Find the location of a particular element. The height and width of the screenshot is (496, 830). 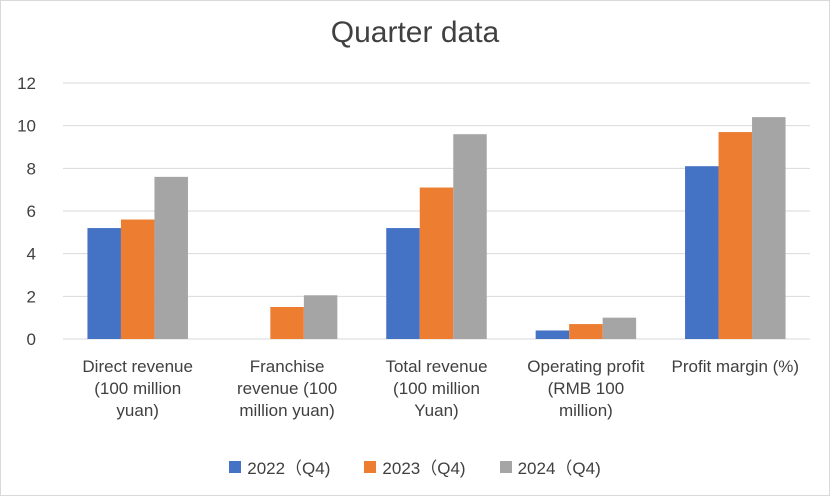

x-category-label: Direct revenue is located at coordinates (137, 366).